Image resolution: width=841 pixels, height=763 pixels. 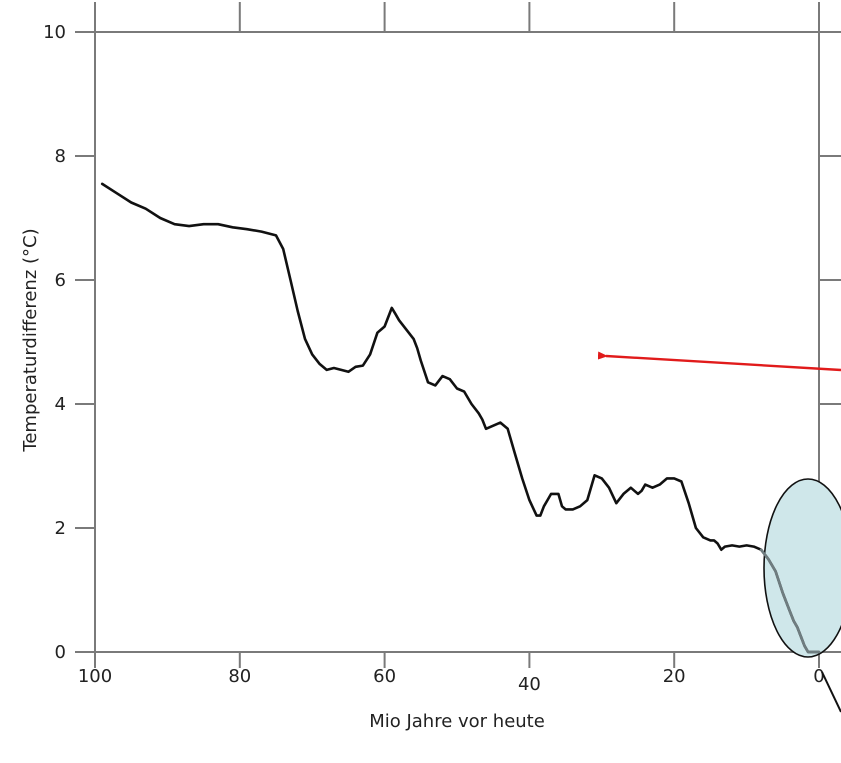 I want to click on y-tick-label: 6, so click(x=60, y=280).